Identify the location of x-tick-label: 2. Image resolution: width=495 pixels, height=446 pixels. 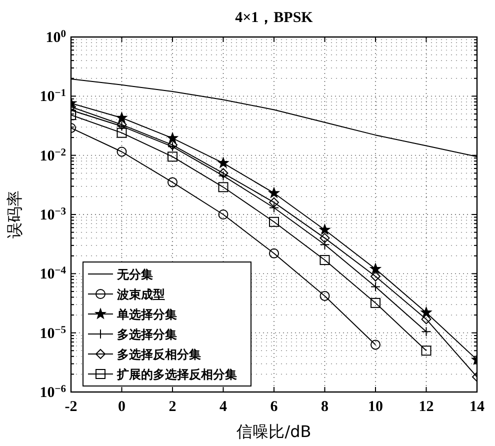
(172, 407).